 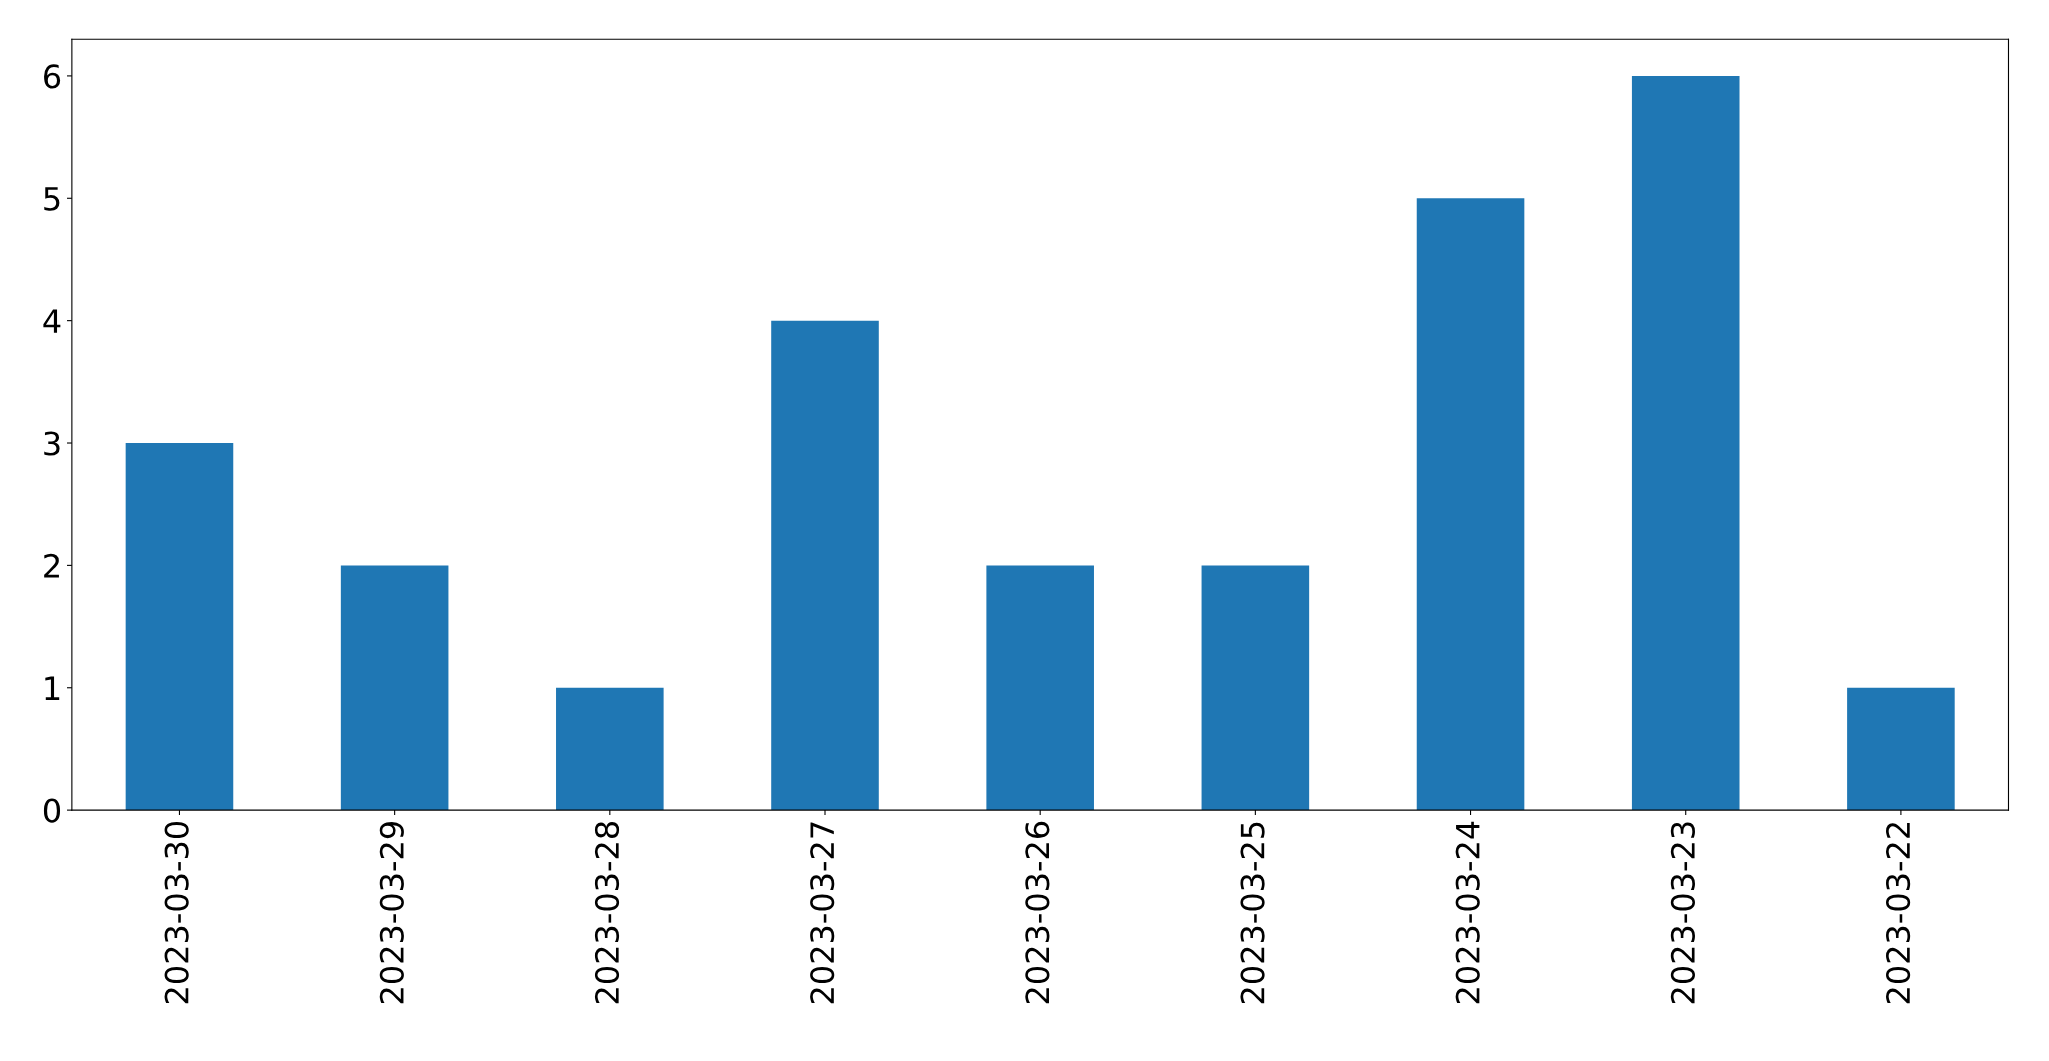 I want to click on y-tick-label: 0, so click(x=52, y=810).